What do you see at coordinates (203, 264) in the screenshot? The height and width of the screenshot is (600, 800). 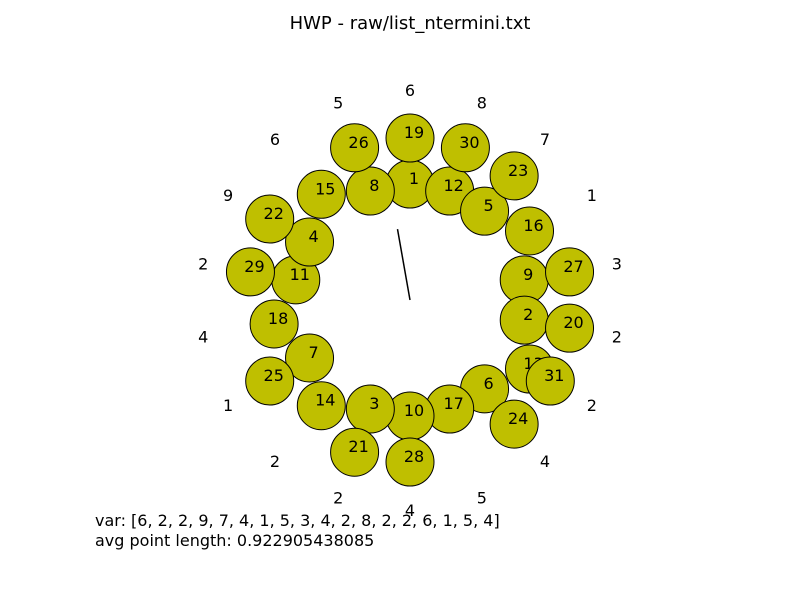 I see `outer-value-label-14: 2` at bounding box center [203, 264].